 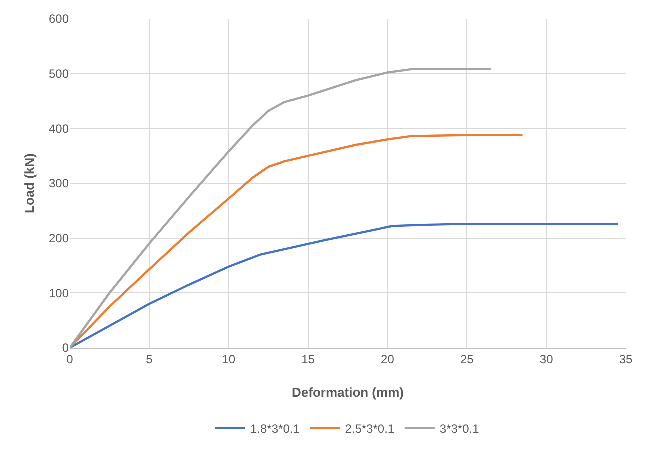 I want to click on y-tick-label: 400, so click(x=59, y=129).